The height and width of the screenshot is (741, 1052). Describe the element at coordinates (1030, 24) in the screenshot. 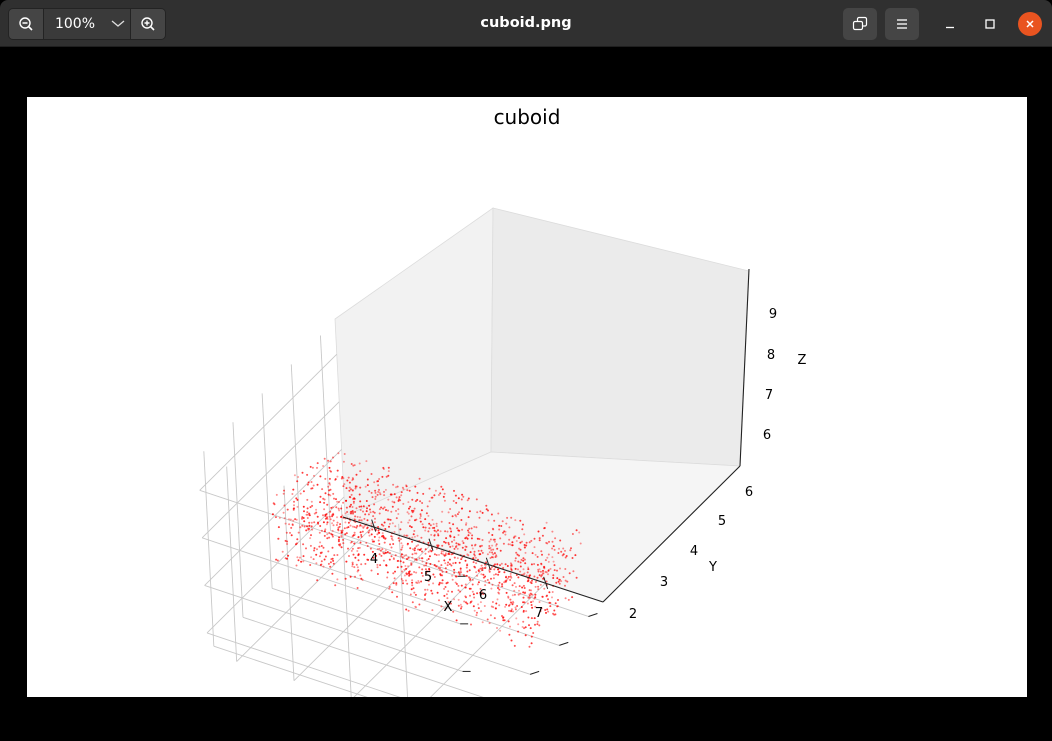

I see `close-button` at that location.